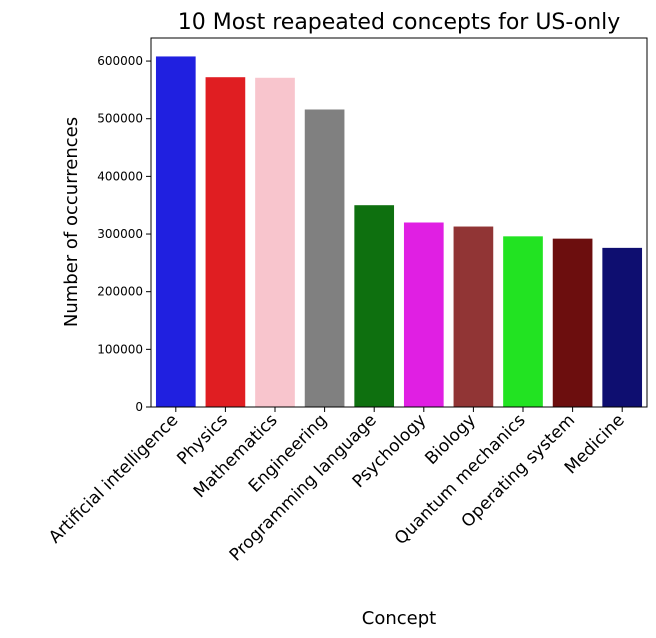  Describe the element at coordinates (120, 119) in the screenshot. I see `y-tick-label: 500000` at that location.